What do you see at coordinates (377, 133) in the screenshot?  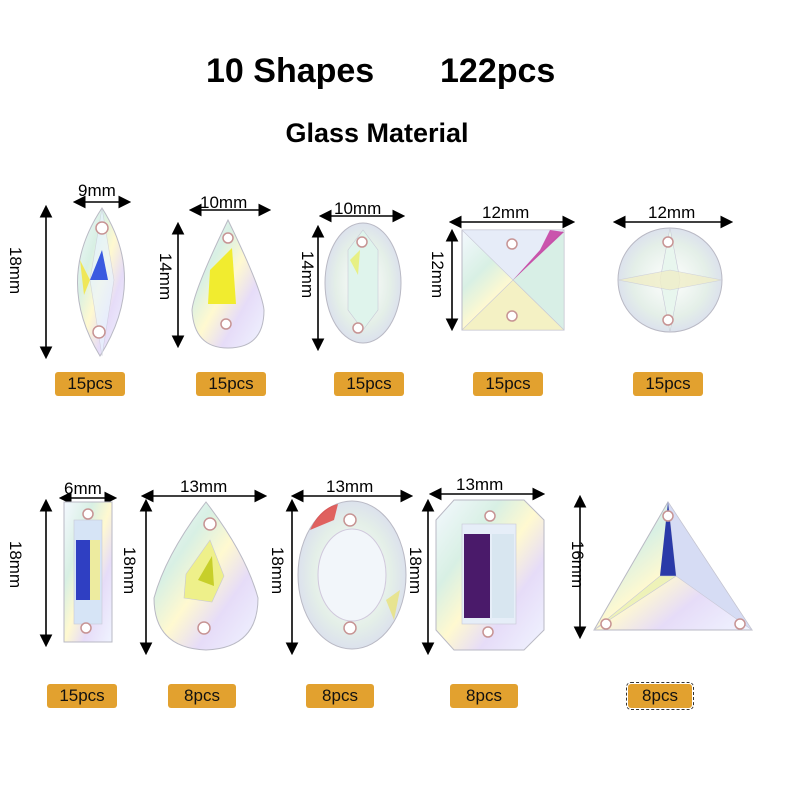 I see `material-label: Glass Material` at bounding box center [377, 133].